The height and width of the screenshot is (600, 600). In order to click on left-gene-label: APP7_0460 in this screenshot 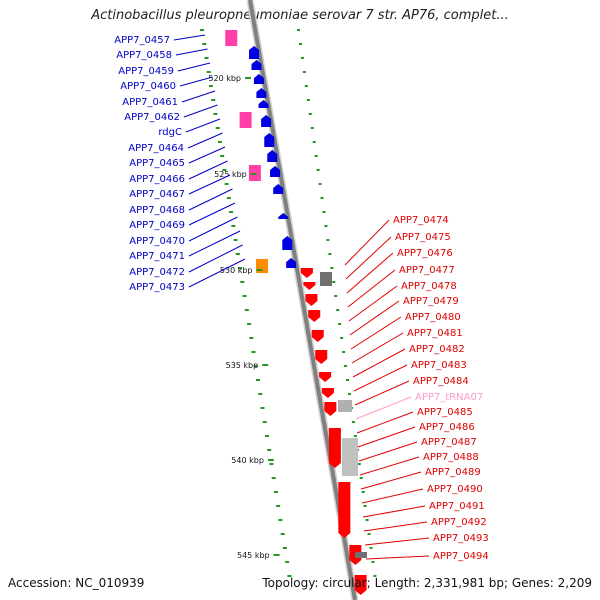, I will do `click(148, 86)`.